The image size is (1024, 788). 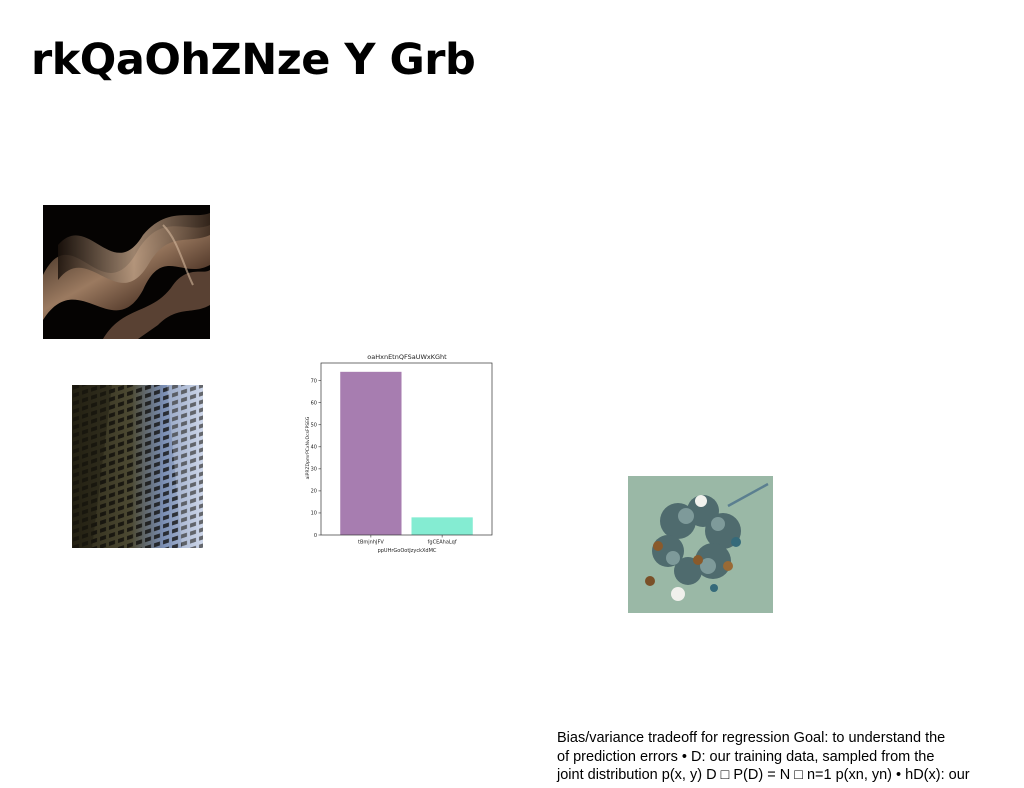 I want to click on x-tick-label: tBmjnhJFV, so click(x=371, y=543).